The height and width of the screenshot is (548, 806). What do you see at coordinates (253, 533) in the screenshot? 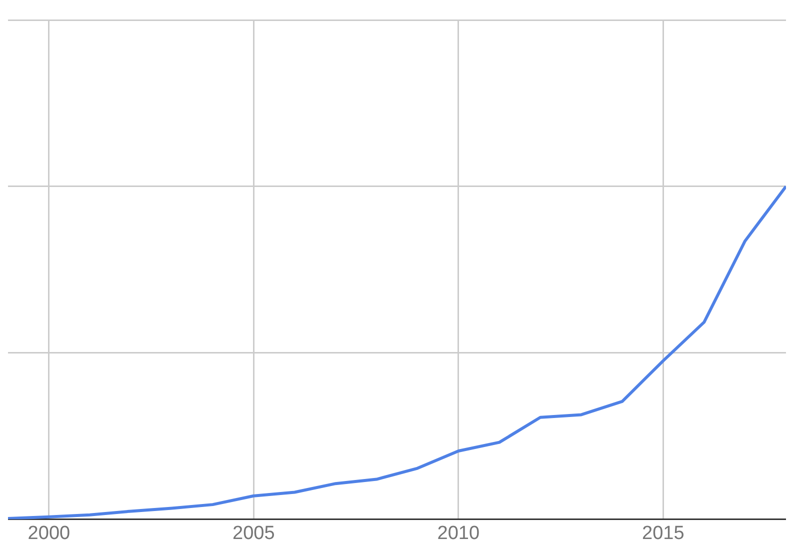
I see `x-tick-label: 2005` at bounding box center [253, 533].